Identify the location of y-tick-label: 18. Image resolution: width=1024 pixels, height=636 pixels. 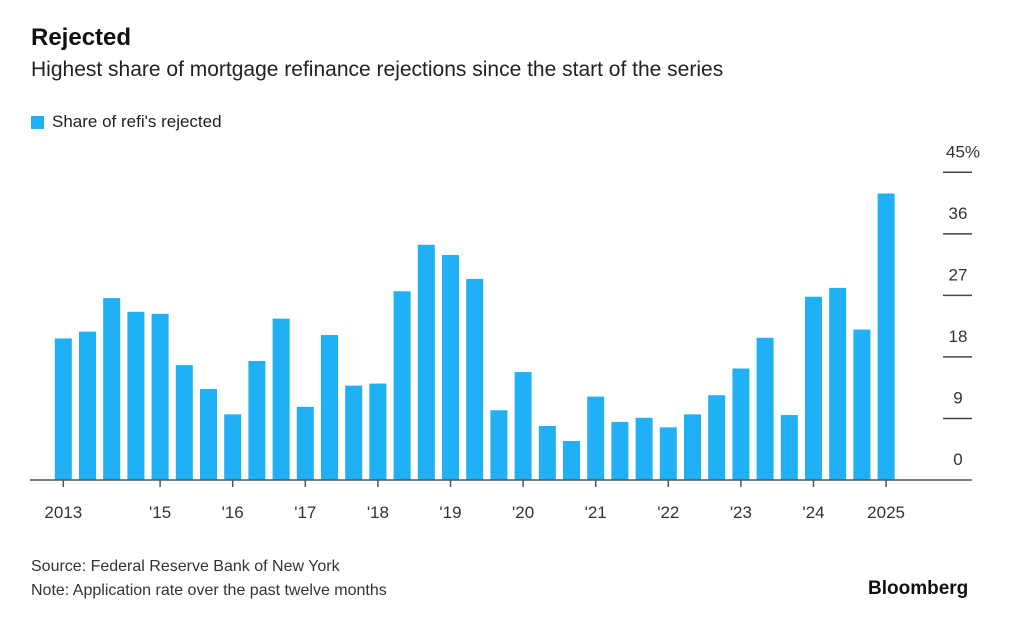
(958, 336).